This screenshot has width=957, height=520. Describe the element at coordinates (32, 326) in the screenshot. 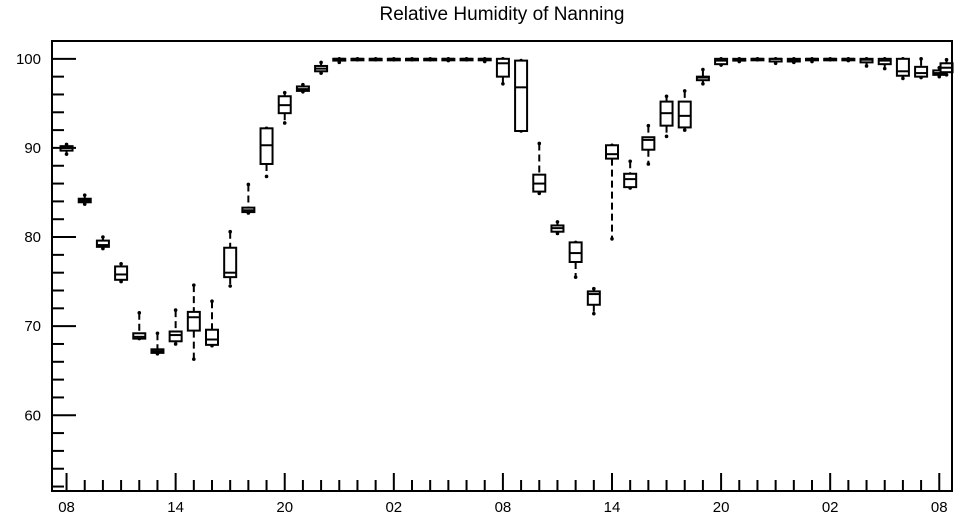

I see `y-tick-label: 70` at that location.